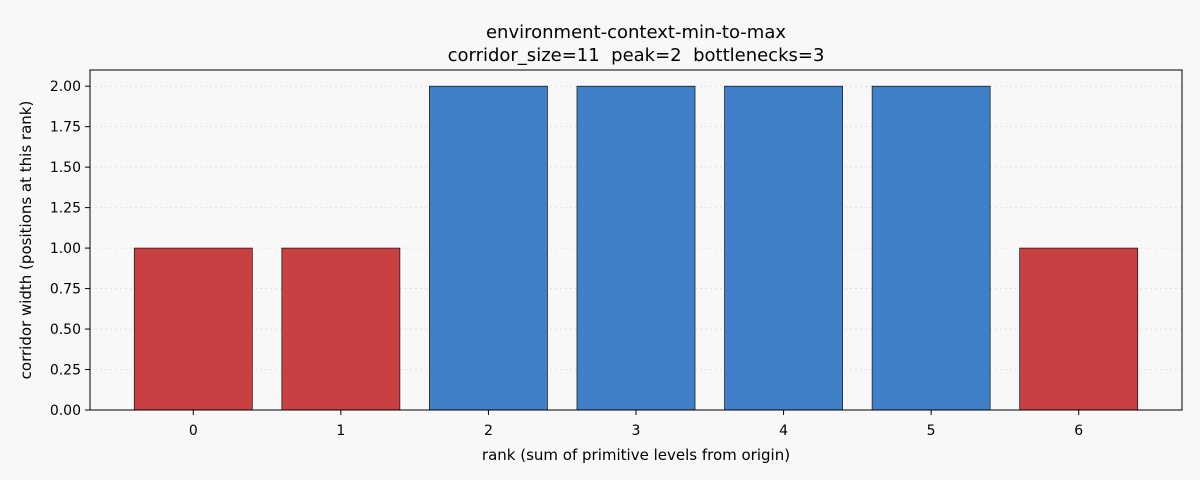 The height and width of the screenshot is (480, 1200). I want to click on x-tick-label: 4, so click(783, 431).